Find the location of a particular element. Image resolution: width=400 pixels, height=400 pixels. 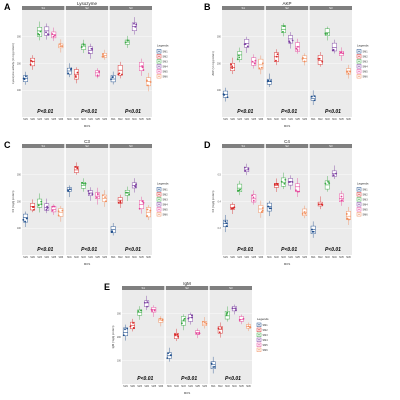

legend-label: SM1 is located at coordinates (166, 51).